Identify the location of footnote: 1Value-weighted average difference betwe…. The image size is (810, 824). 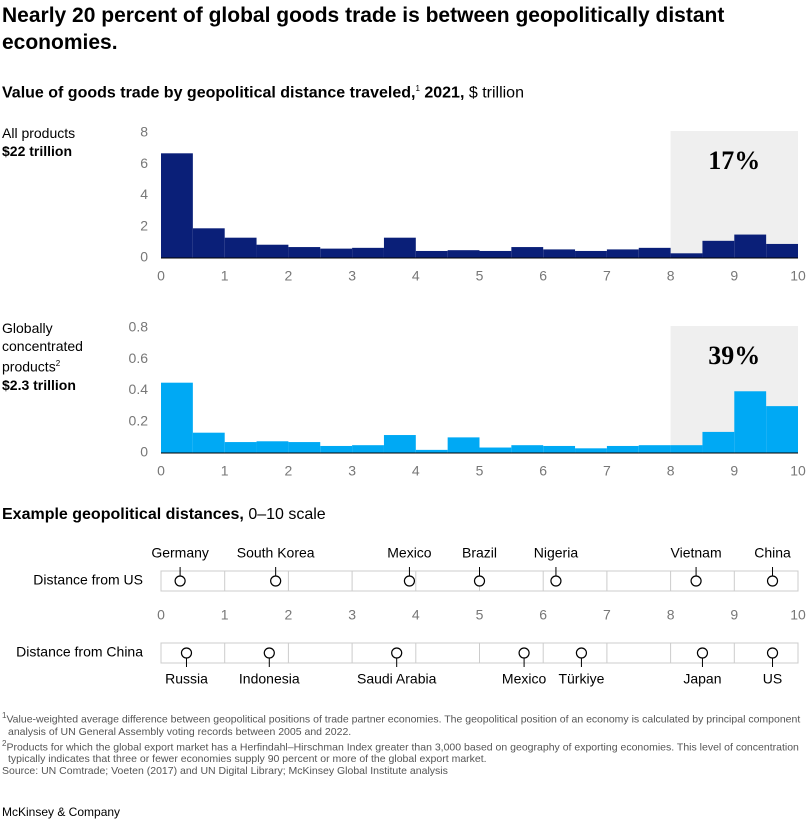
(402, 724).